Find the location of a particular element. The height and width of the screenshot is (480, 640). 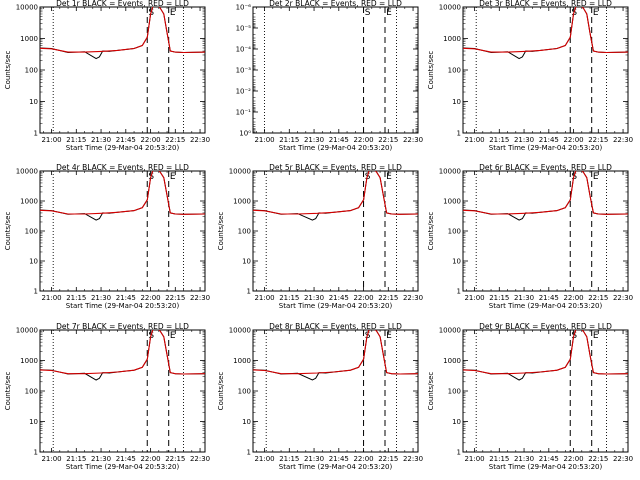

panel-title: Det 7r BLACK = Events, RED = LLD is located at coordinates (122, 326).